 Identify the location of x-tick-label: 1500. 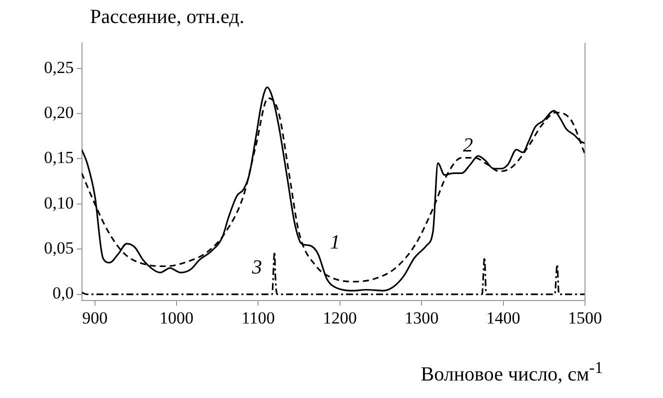
(585, 318).